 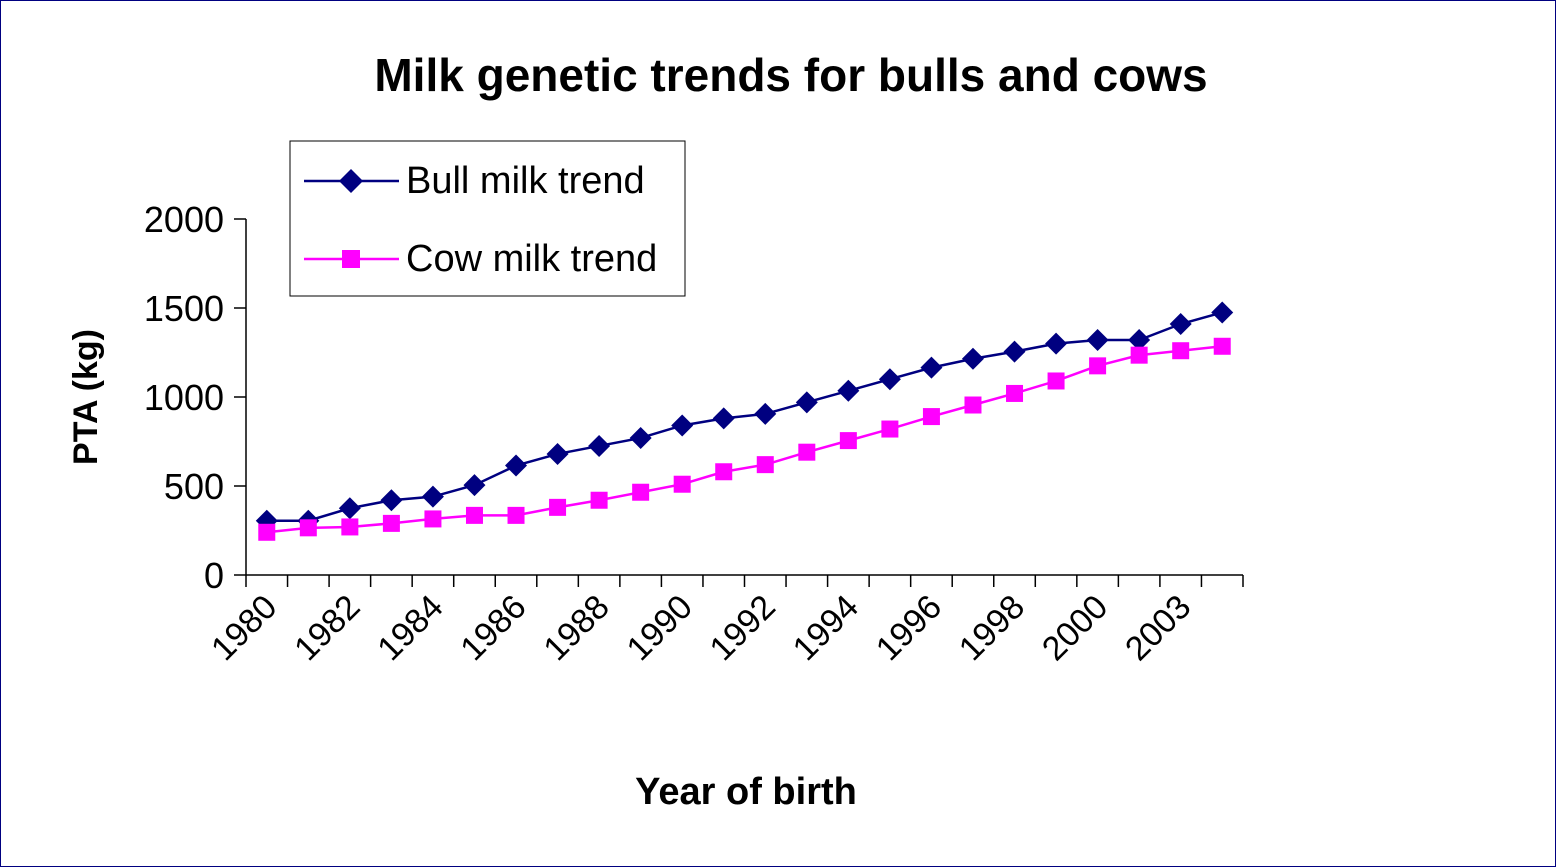 I want to click on x-tick-label: 1986, so click(x=493, y=628).